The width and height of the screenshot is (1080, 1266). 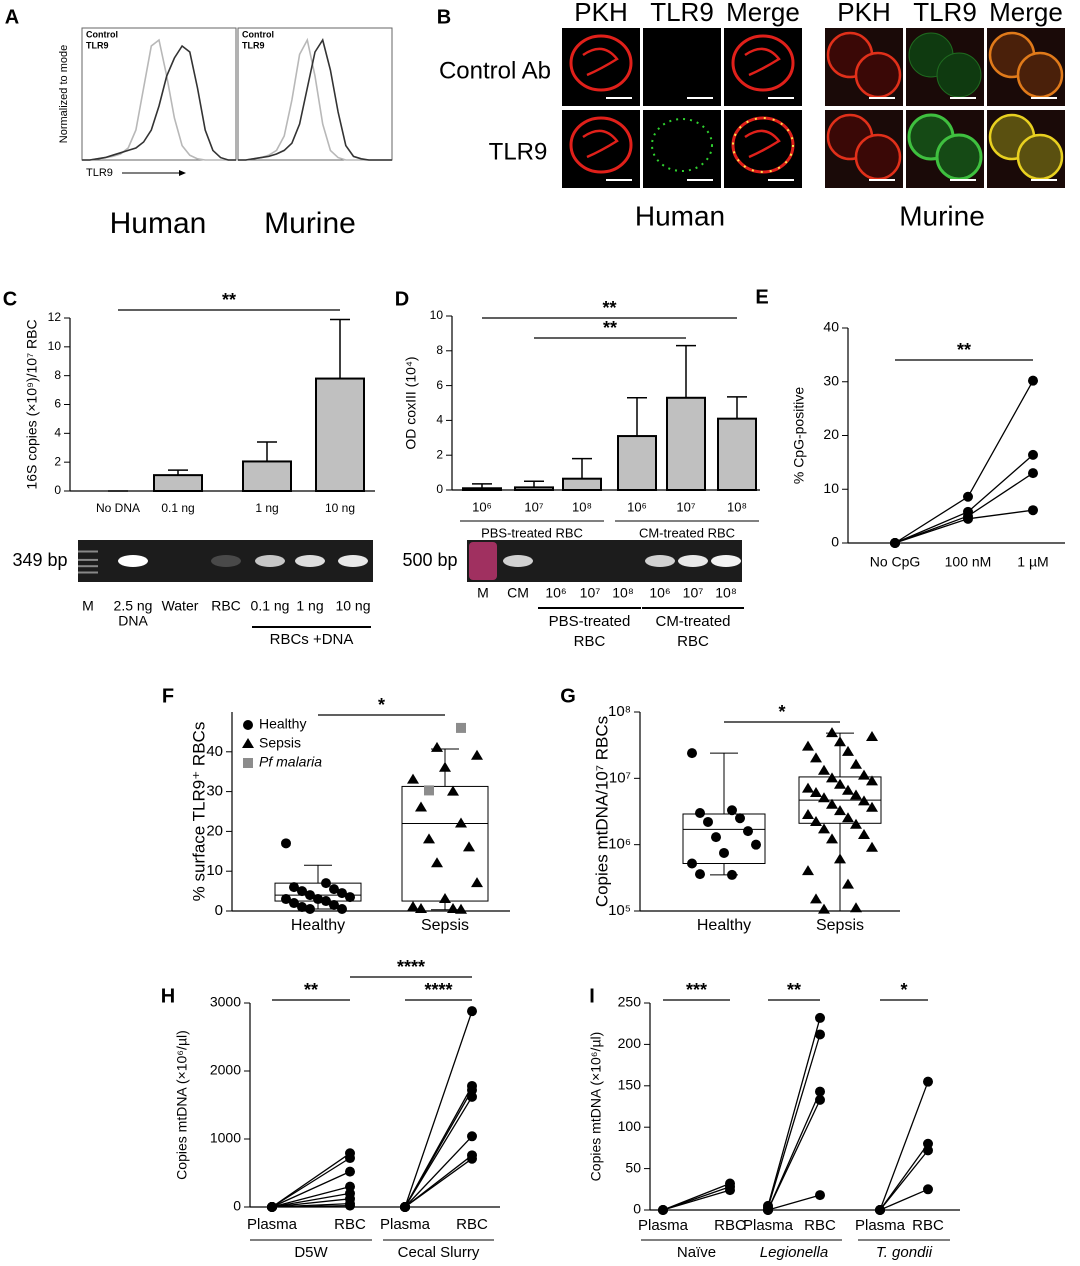 What do you see at coordinates (439, 420) in the screenshot?
I see `y-tick-label: 4` at bounding box center [439, 420].